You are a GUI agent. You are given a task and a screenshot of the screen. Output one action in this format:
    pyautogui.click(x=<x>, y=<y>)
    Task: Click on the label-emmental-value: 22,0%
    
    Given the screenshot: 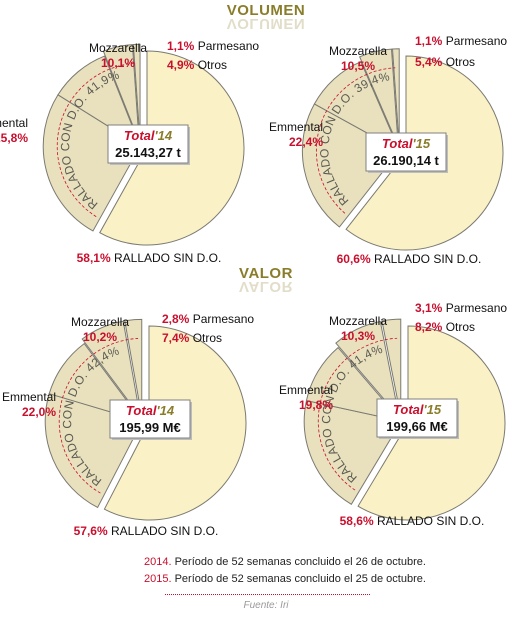 What is the action you would take?
    pyautogui.click(x=39, y=412)
    